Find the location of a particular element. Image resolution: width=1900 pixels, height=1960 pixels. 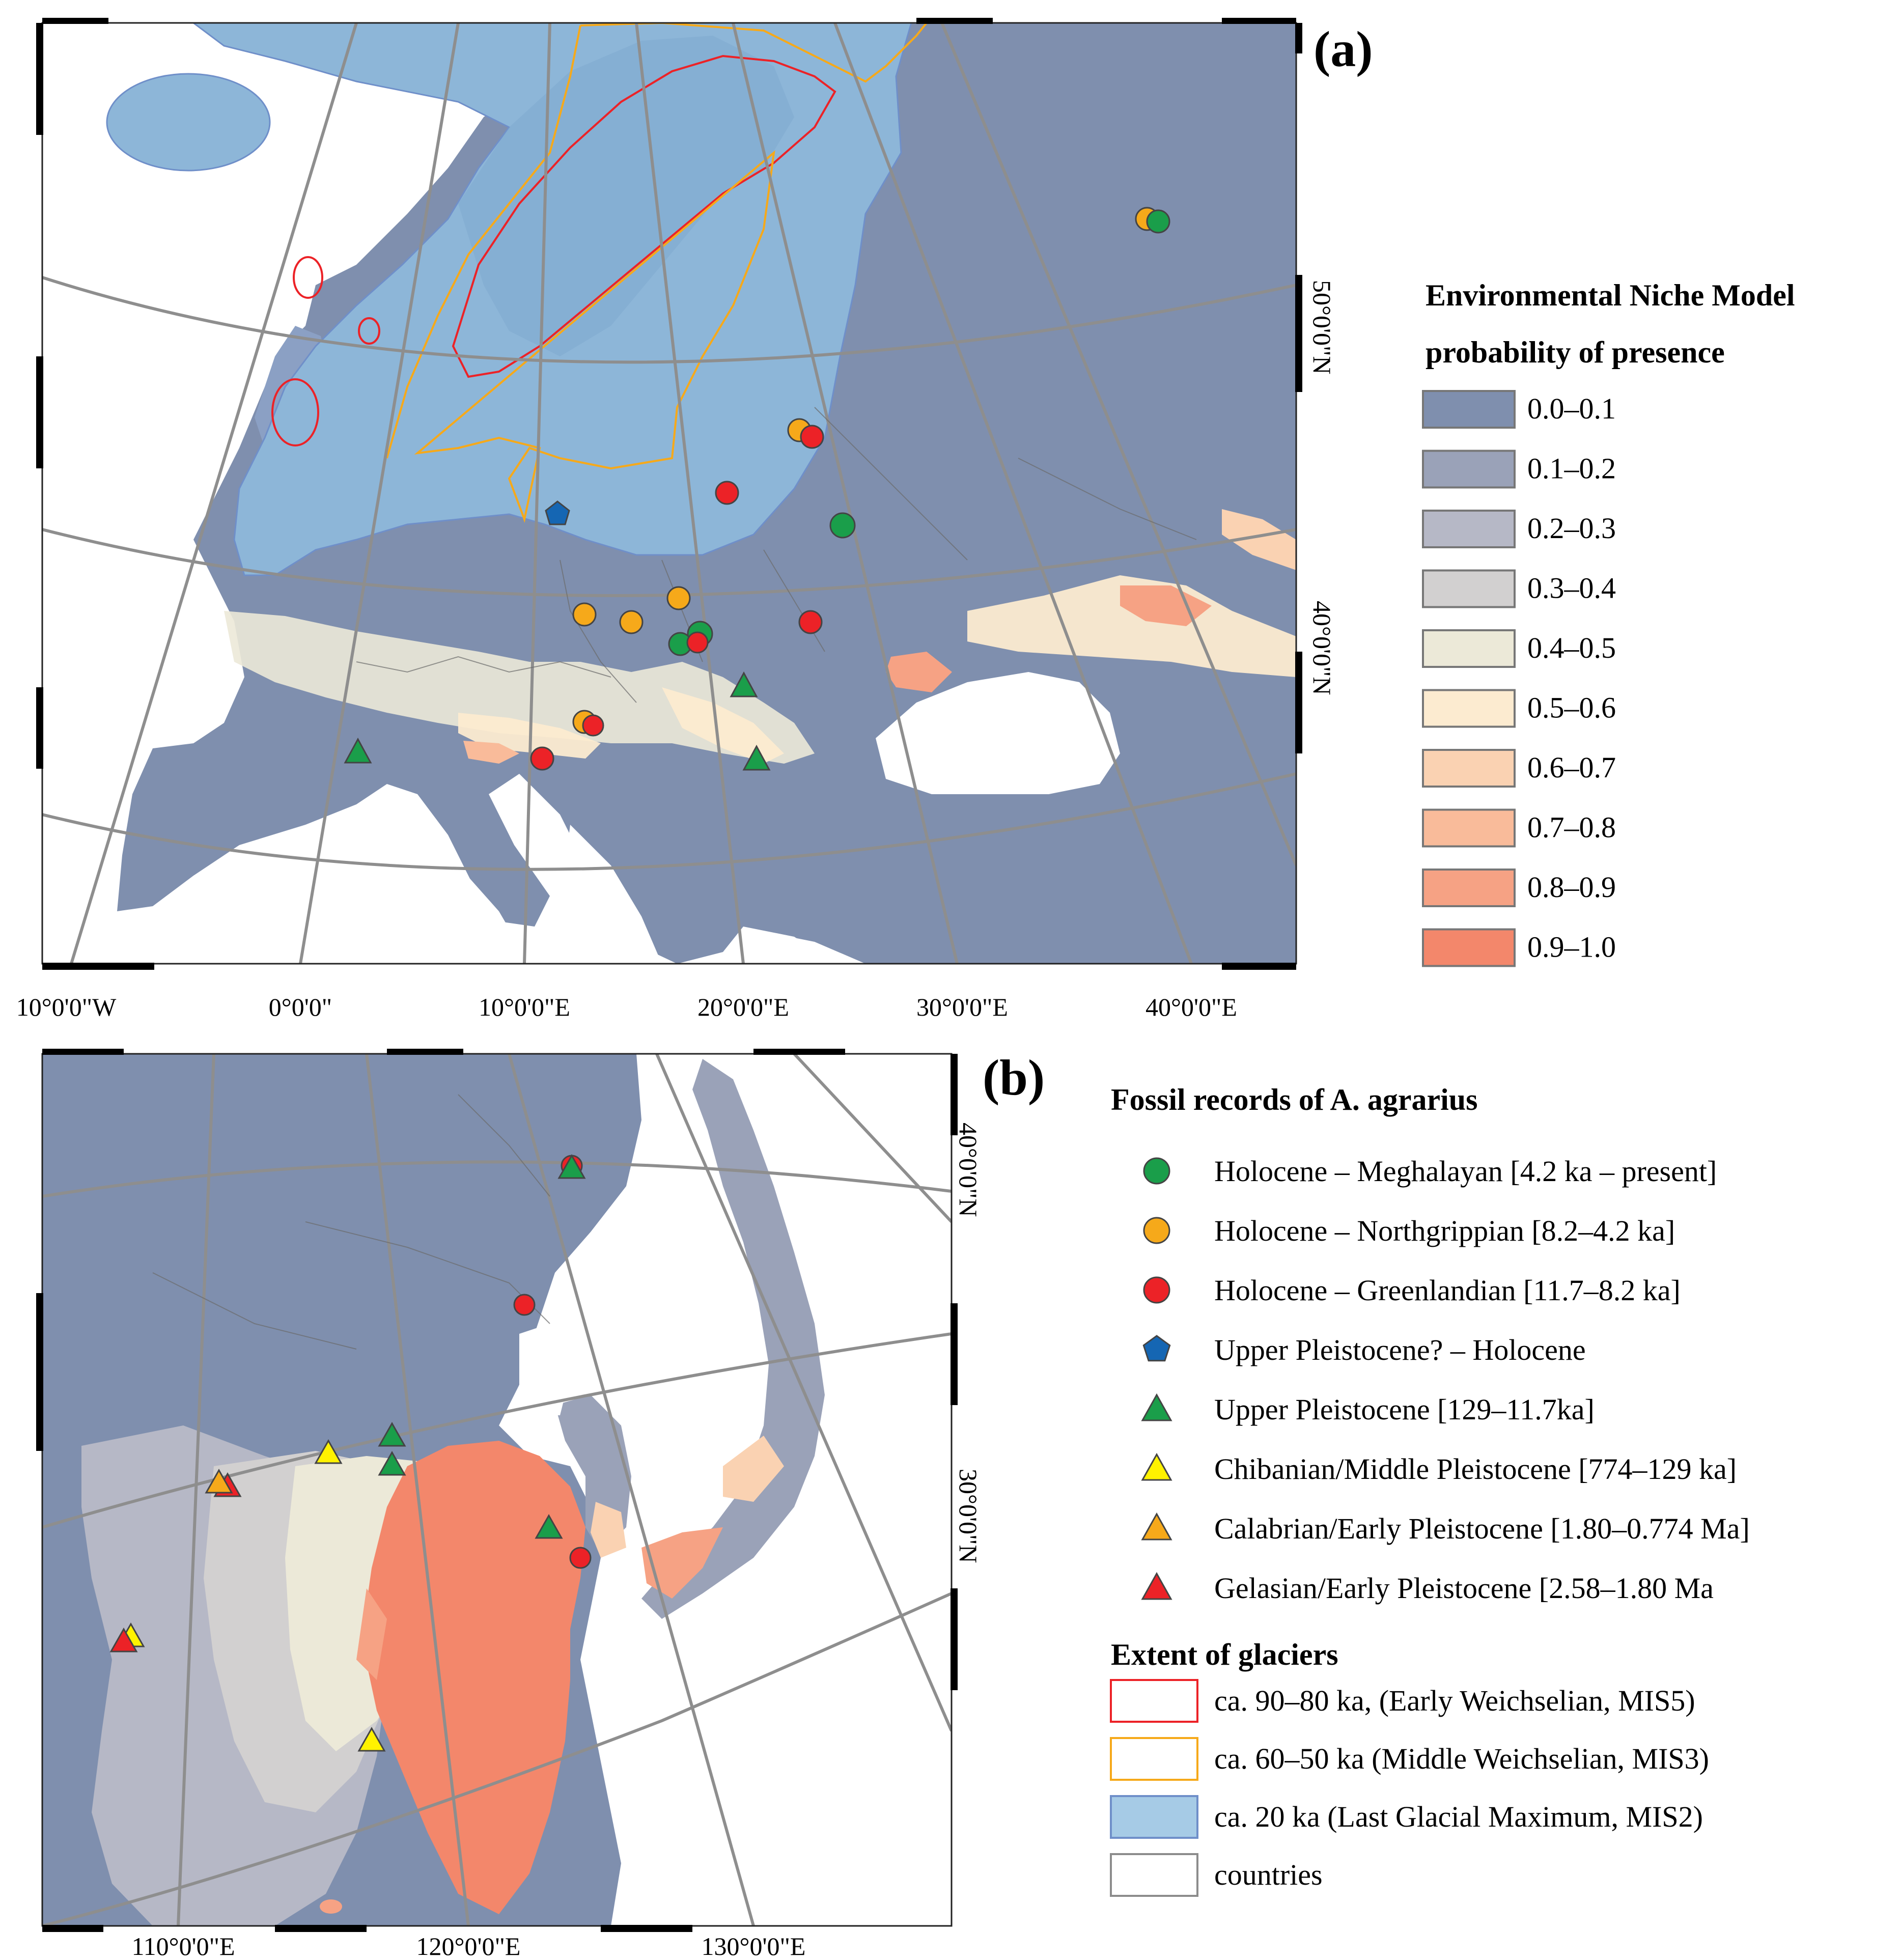

marker-calabrian is located at coordinates (219, 1481).